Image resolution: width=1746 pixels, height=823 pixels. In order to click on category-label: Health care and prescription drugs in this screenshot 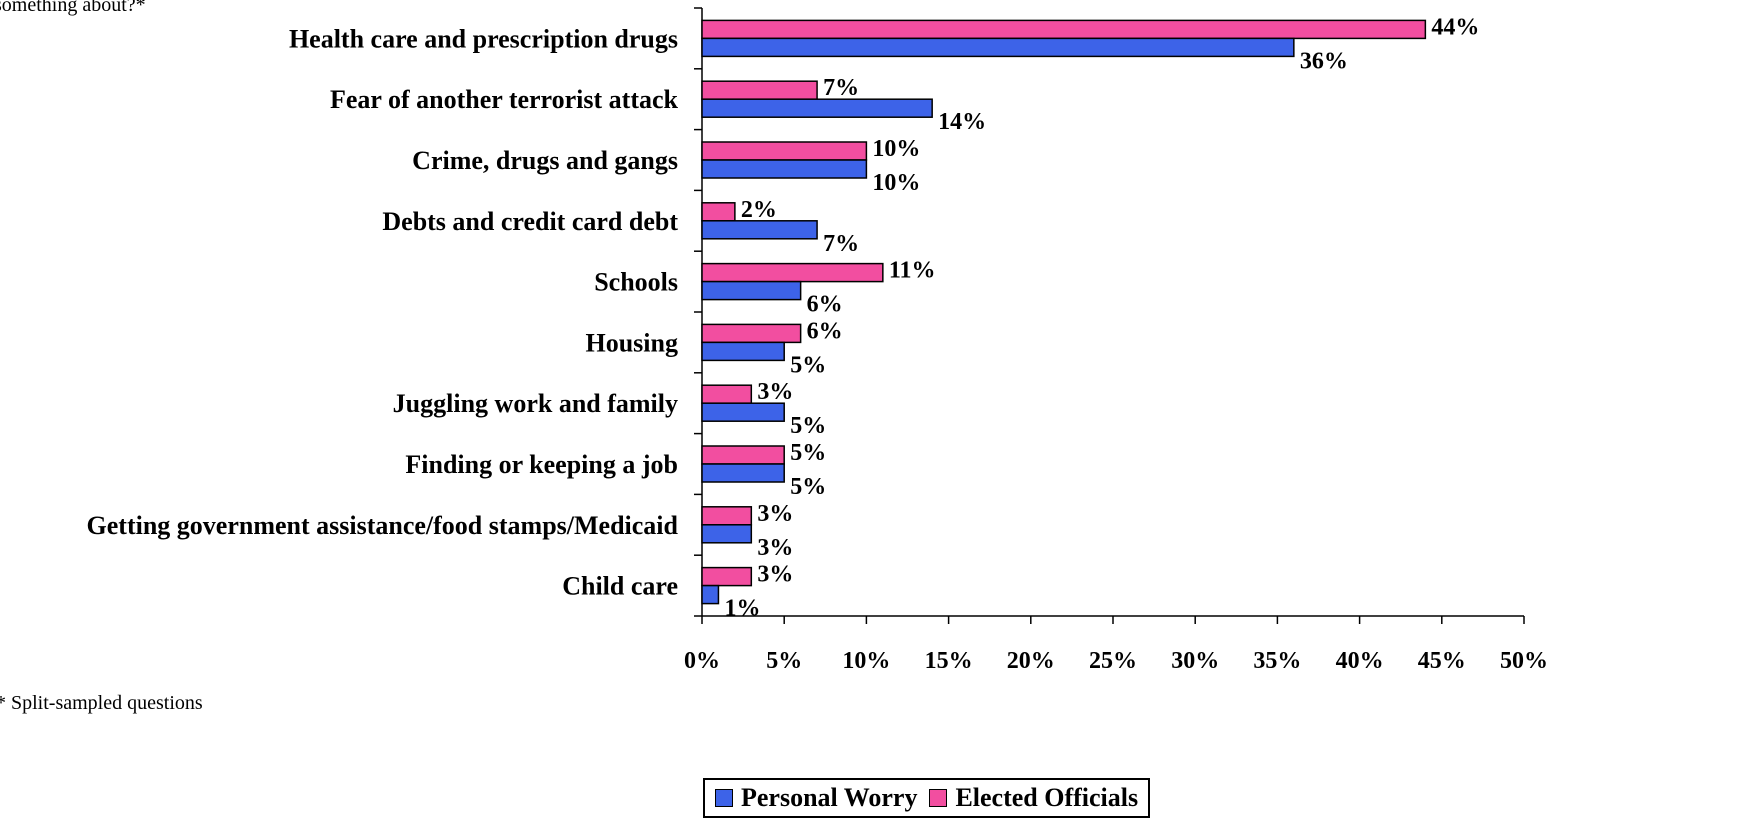, I will do `click(483, 38)`.